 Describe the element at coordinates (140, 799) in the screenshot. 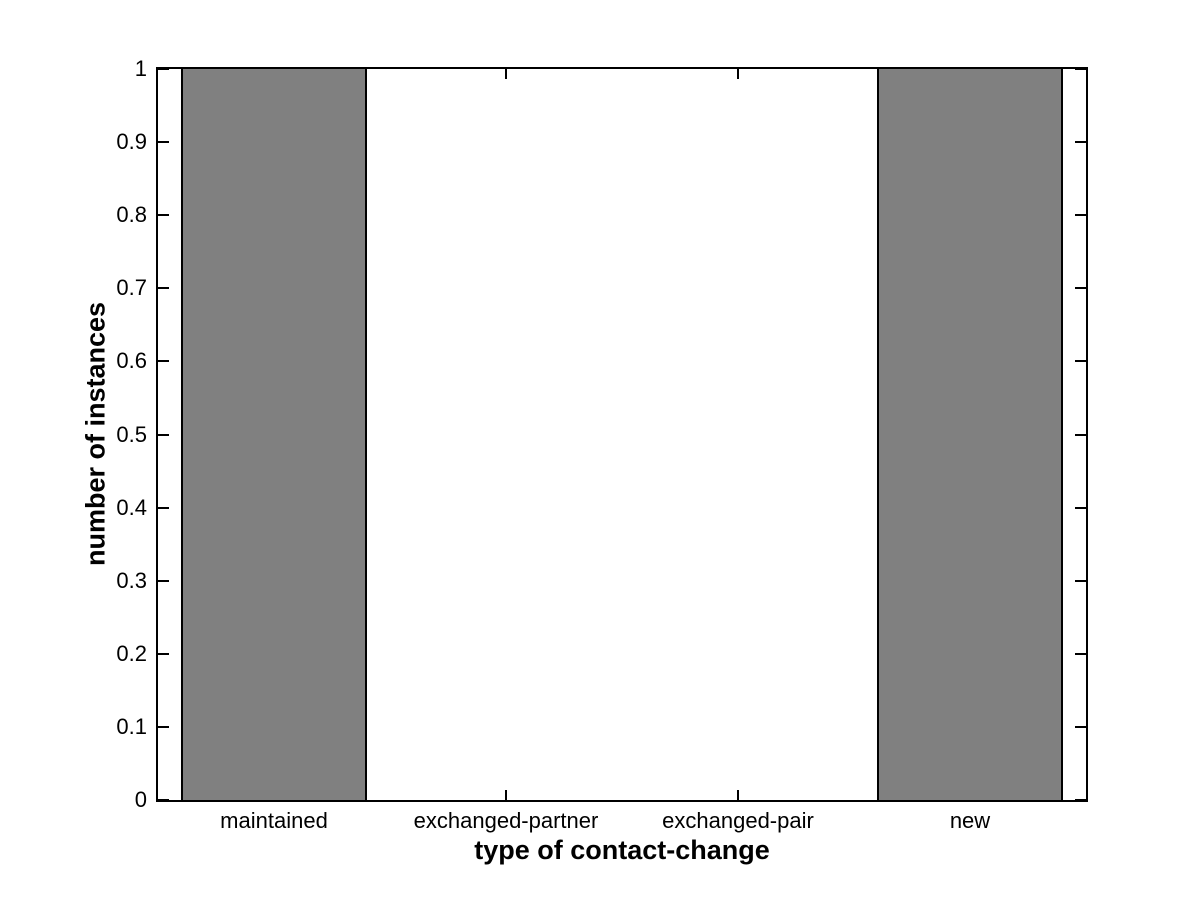

I see `y-tick-label: 0` at that location.